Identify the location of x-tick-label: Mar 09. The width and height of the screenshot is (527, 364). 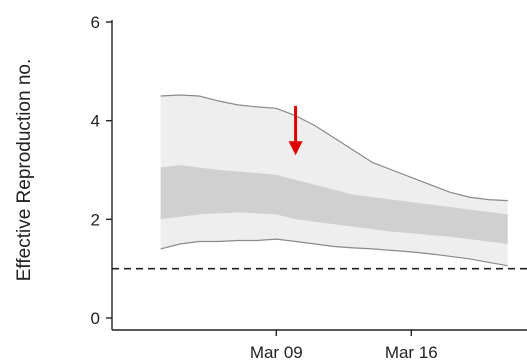
(276, 352).